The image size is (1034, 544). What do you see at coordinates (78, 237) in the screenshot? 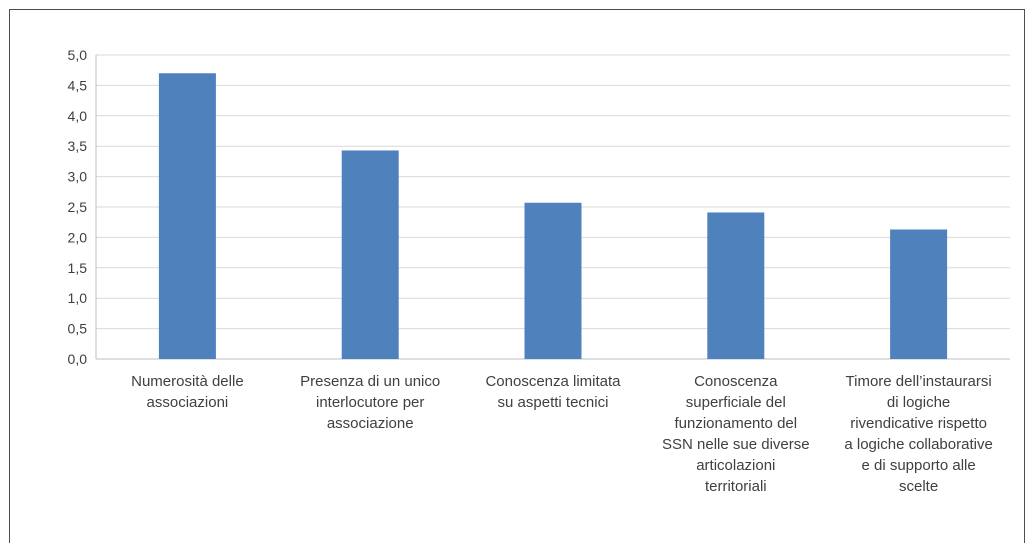
I see `y-tick-label: 2,0` at bounding box center [78, 237].